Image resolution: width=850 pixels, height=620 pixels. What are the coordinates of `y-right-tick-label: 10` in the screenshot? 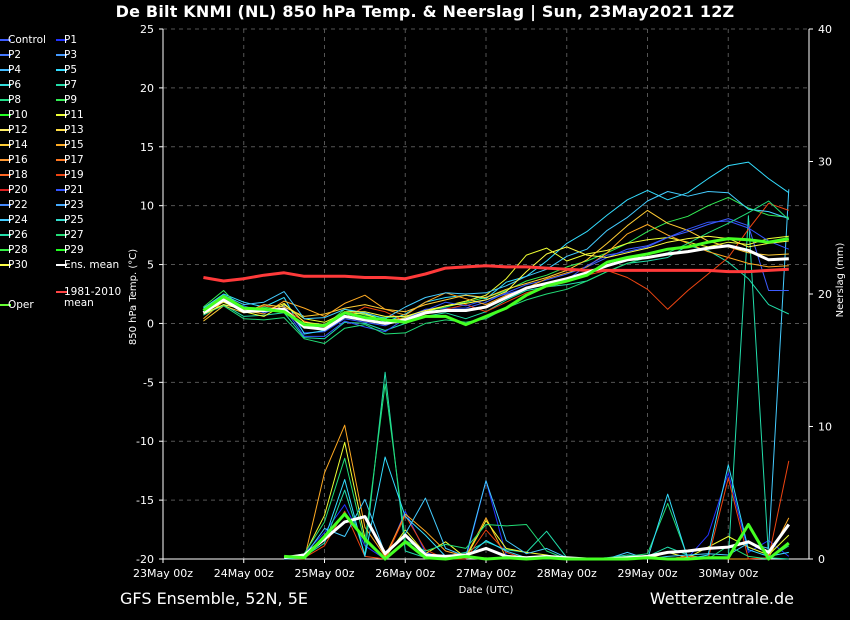 It's located at (825, 427).